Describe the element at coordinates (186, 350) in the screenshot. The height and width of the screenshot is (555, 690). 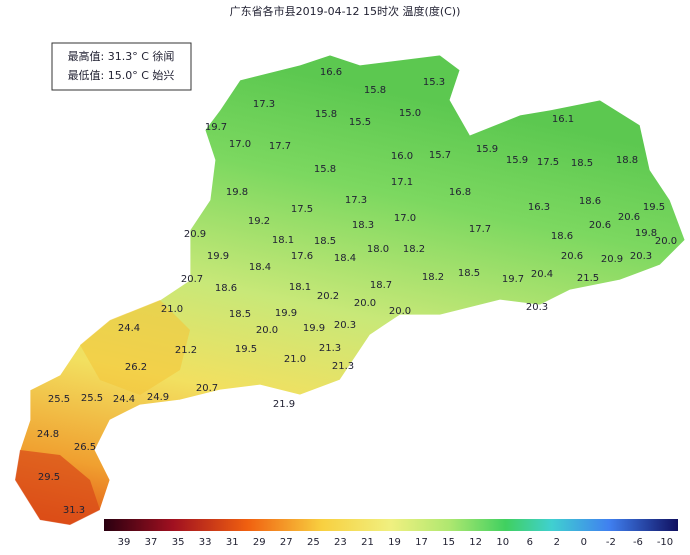
I see `temperature-label: 21.2` at that location.